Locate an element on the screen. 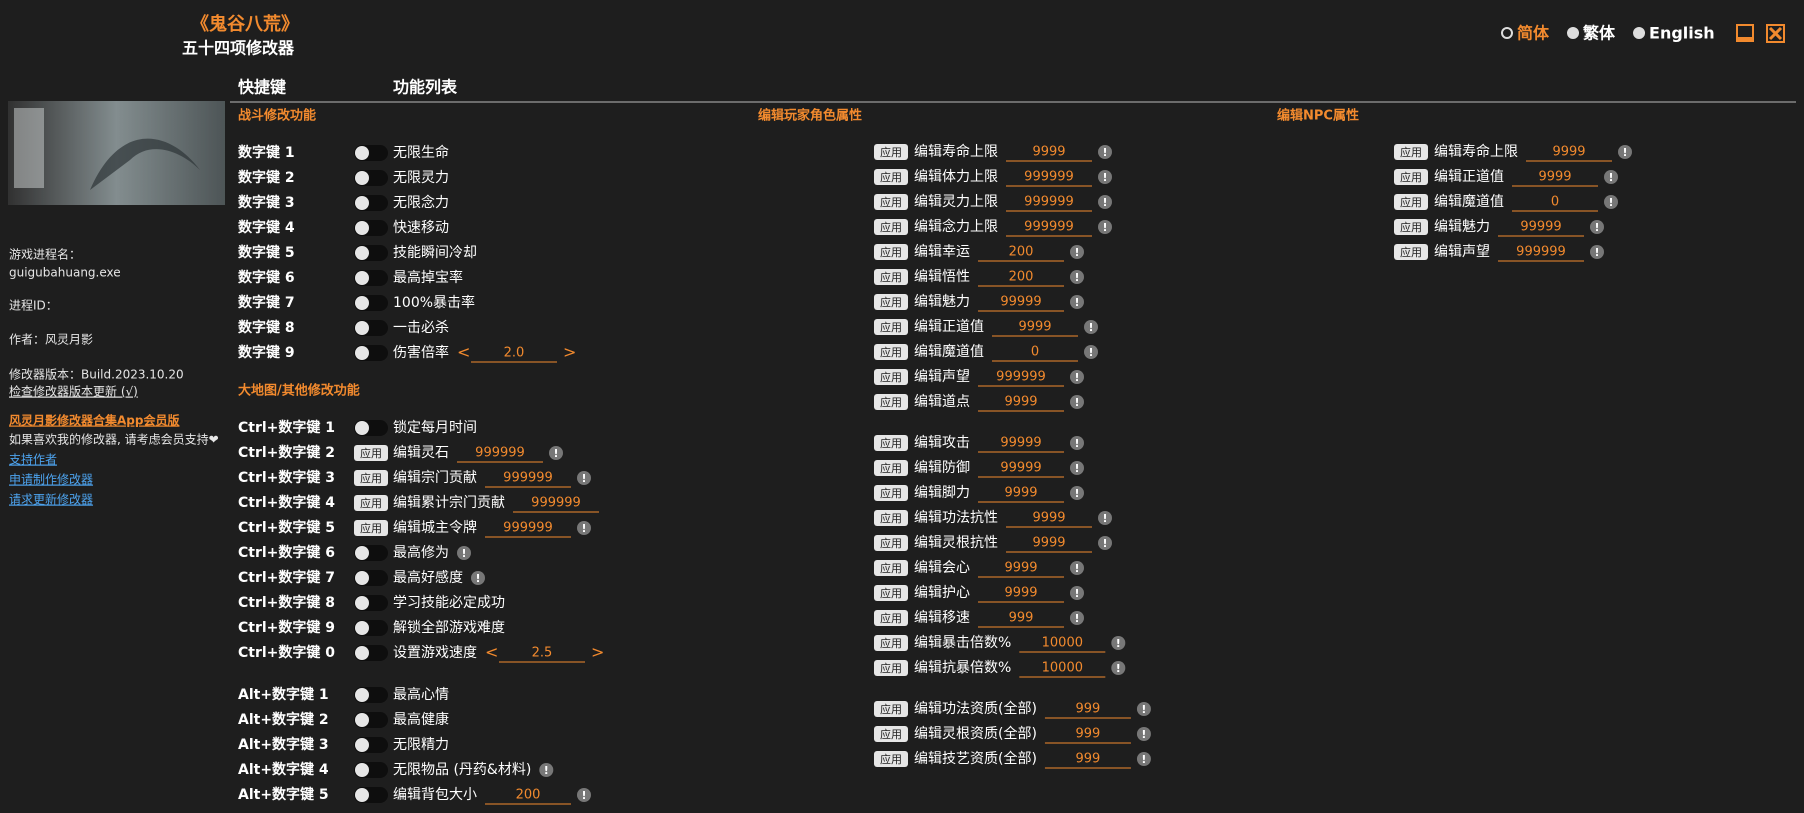 This screenshot has width=1804, height=813. sidebar-link: 支持作者 is located at coordinates (33, 459).